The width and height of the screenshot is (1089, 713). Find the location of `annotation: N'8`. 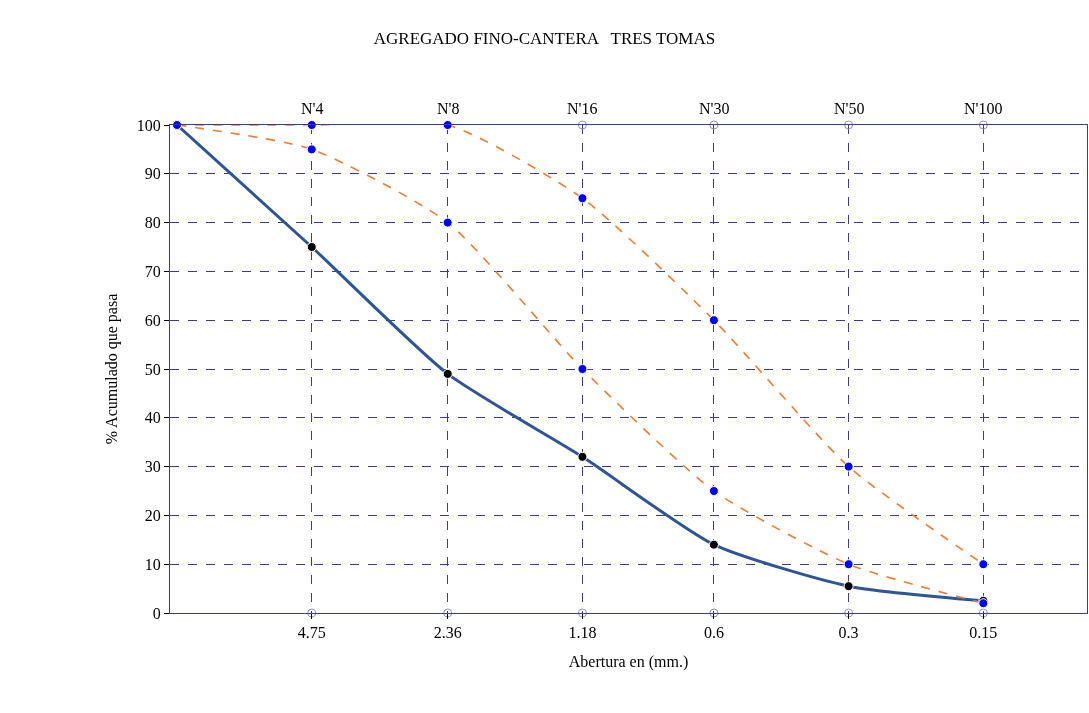

annotation: N'8 is located at coordinates (448, 108).